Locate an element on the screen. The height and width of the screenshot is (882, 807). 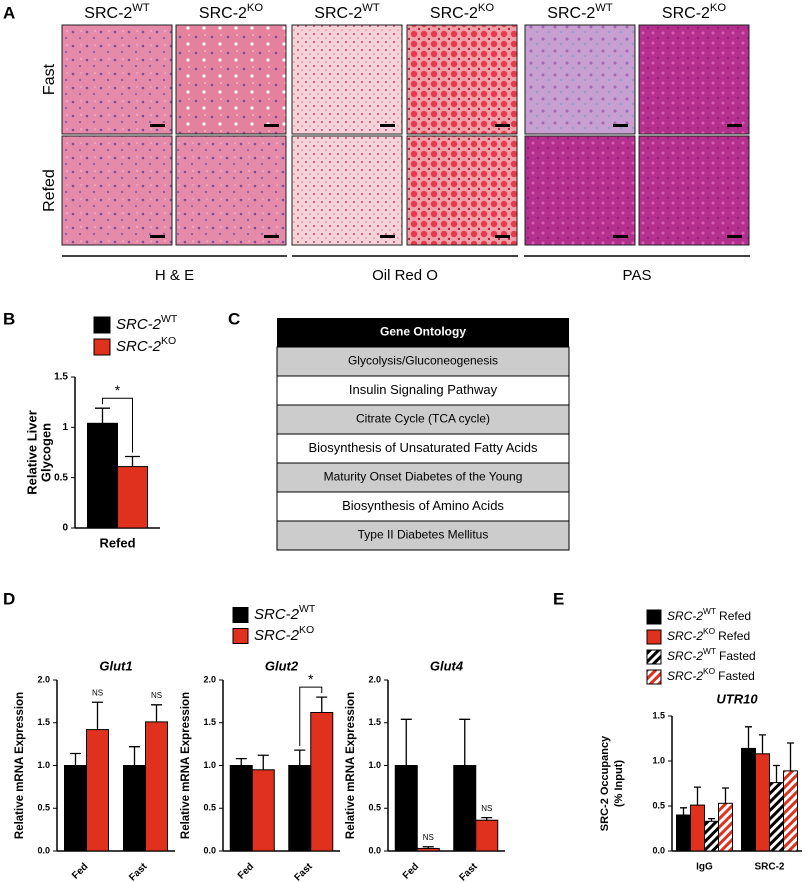
table-cell: Type II Diabetes Mellitus is located at coordinates (423, 535).